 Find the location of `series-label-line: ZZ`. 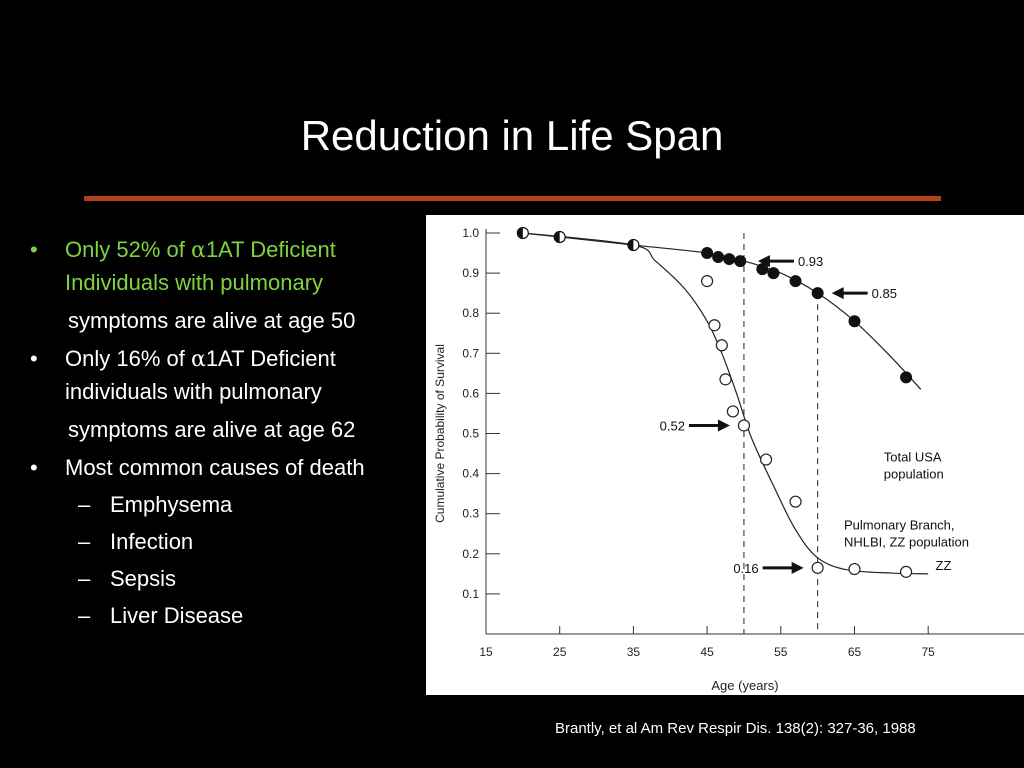

series-label-line: ZZ is located at coordinates (944, 565).